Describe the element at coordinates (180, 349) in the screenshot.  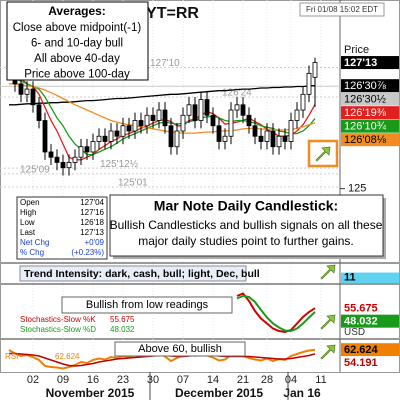
I see `annotation: Above 60, bullish` at that location.